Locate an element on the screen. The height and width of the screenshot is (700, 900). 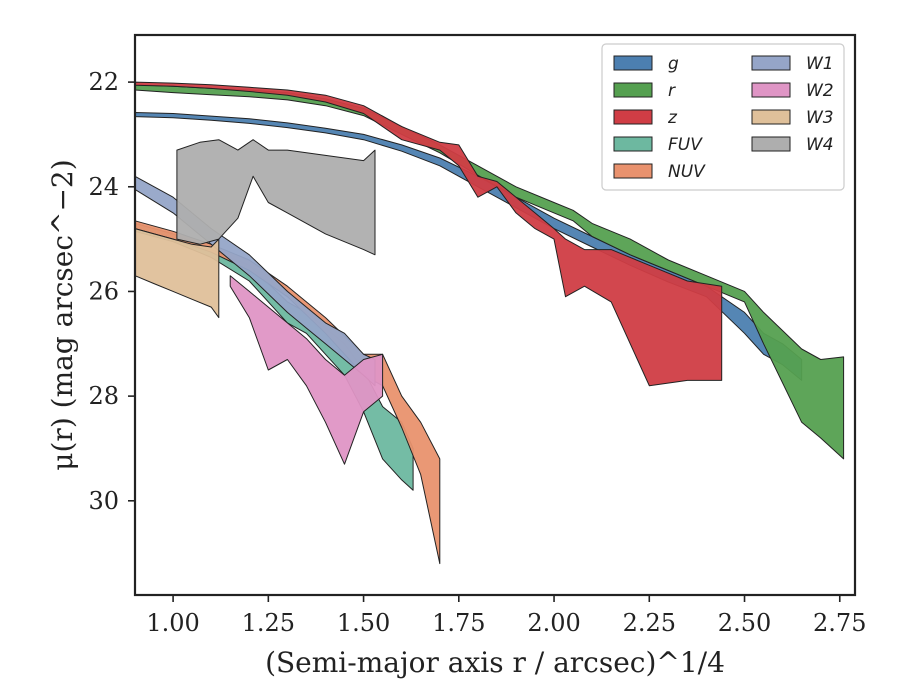
legend-swatch-w4 is located at coordinates (771, 144).